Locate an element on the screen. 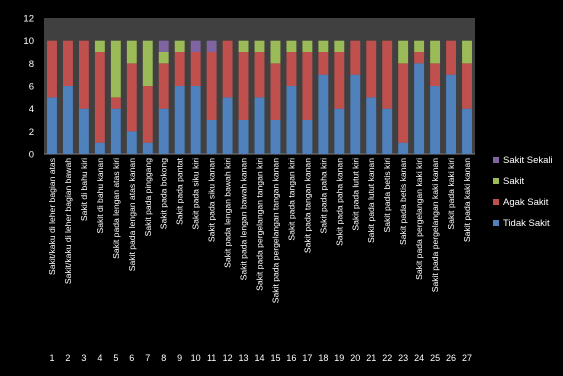 This screenshot has width=563, height=376. x-category-label: Sakit pada bokong is located at coordinates (164, 193).